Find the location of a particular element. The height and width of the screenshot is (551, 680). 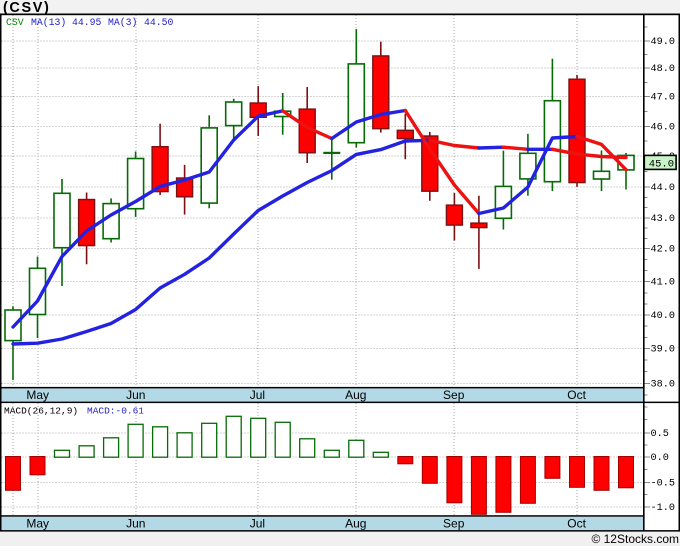

svg-text: 49.0 is located at coordinates (663, 42).